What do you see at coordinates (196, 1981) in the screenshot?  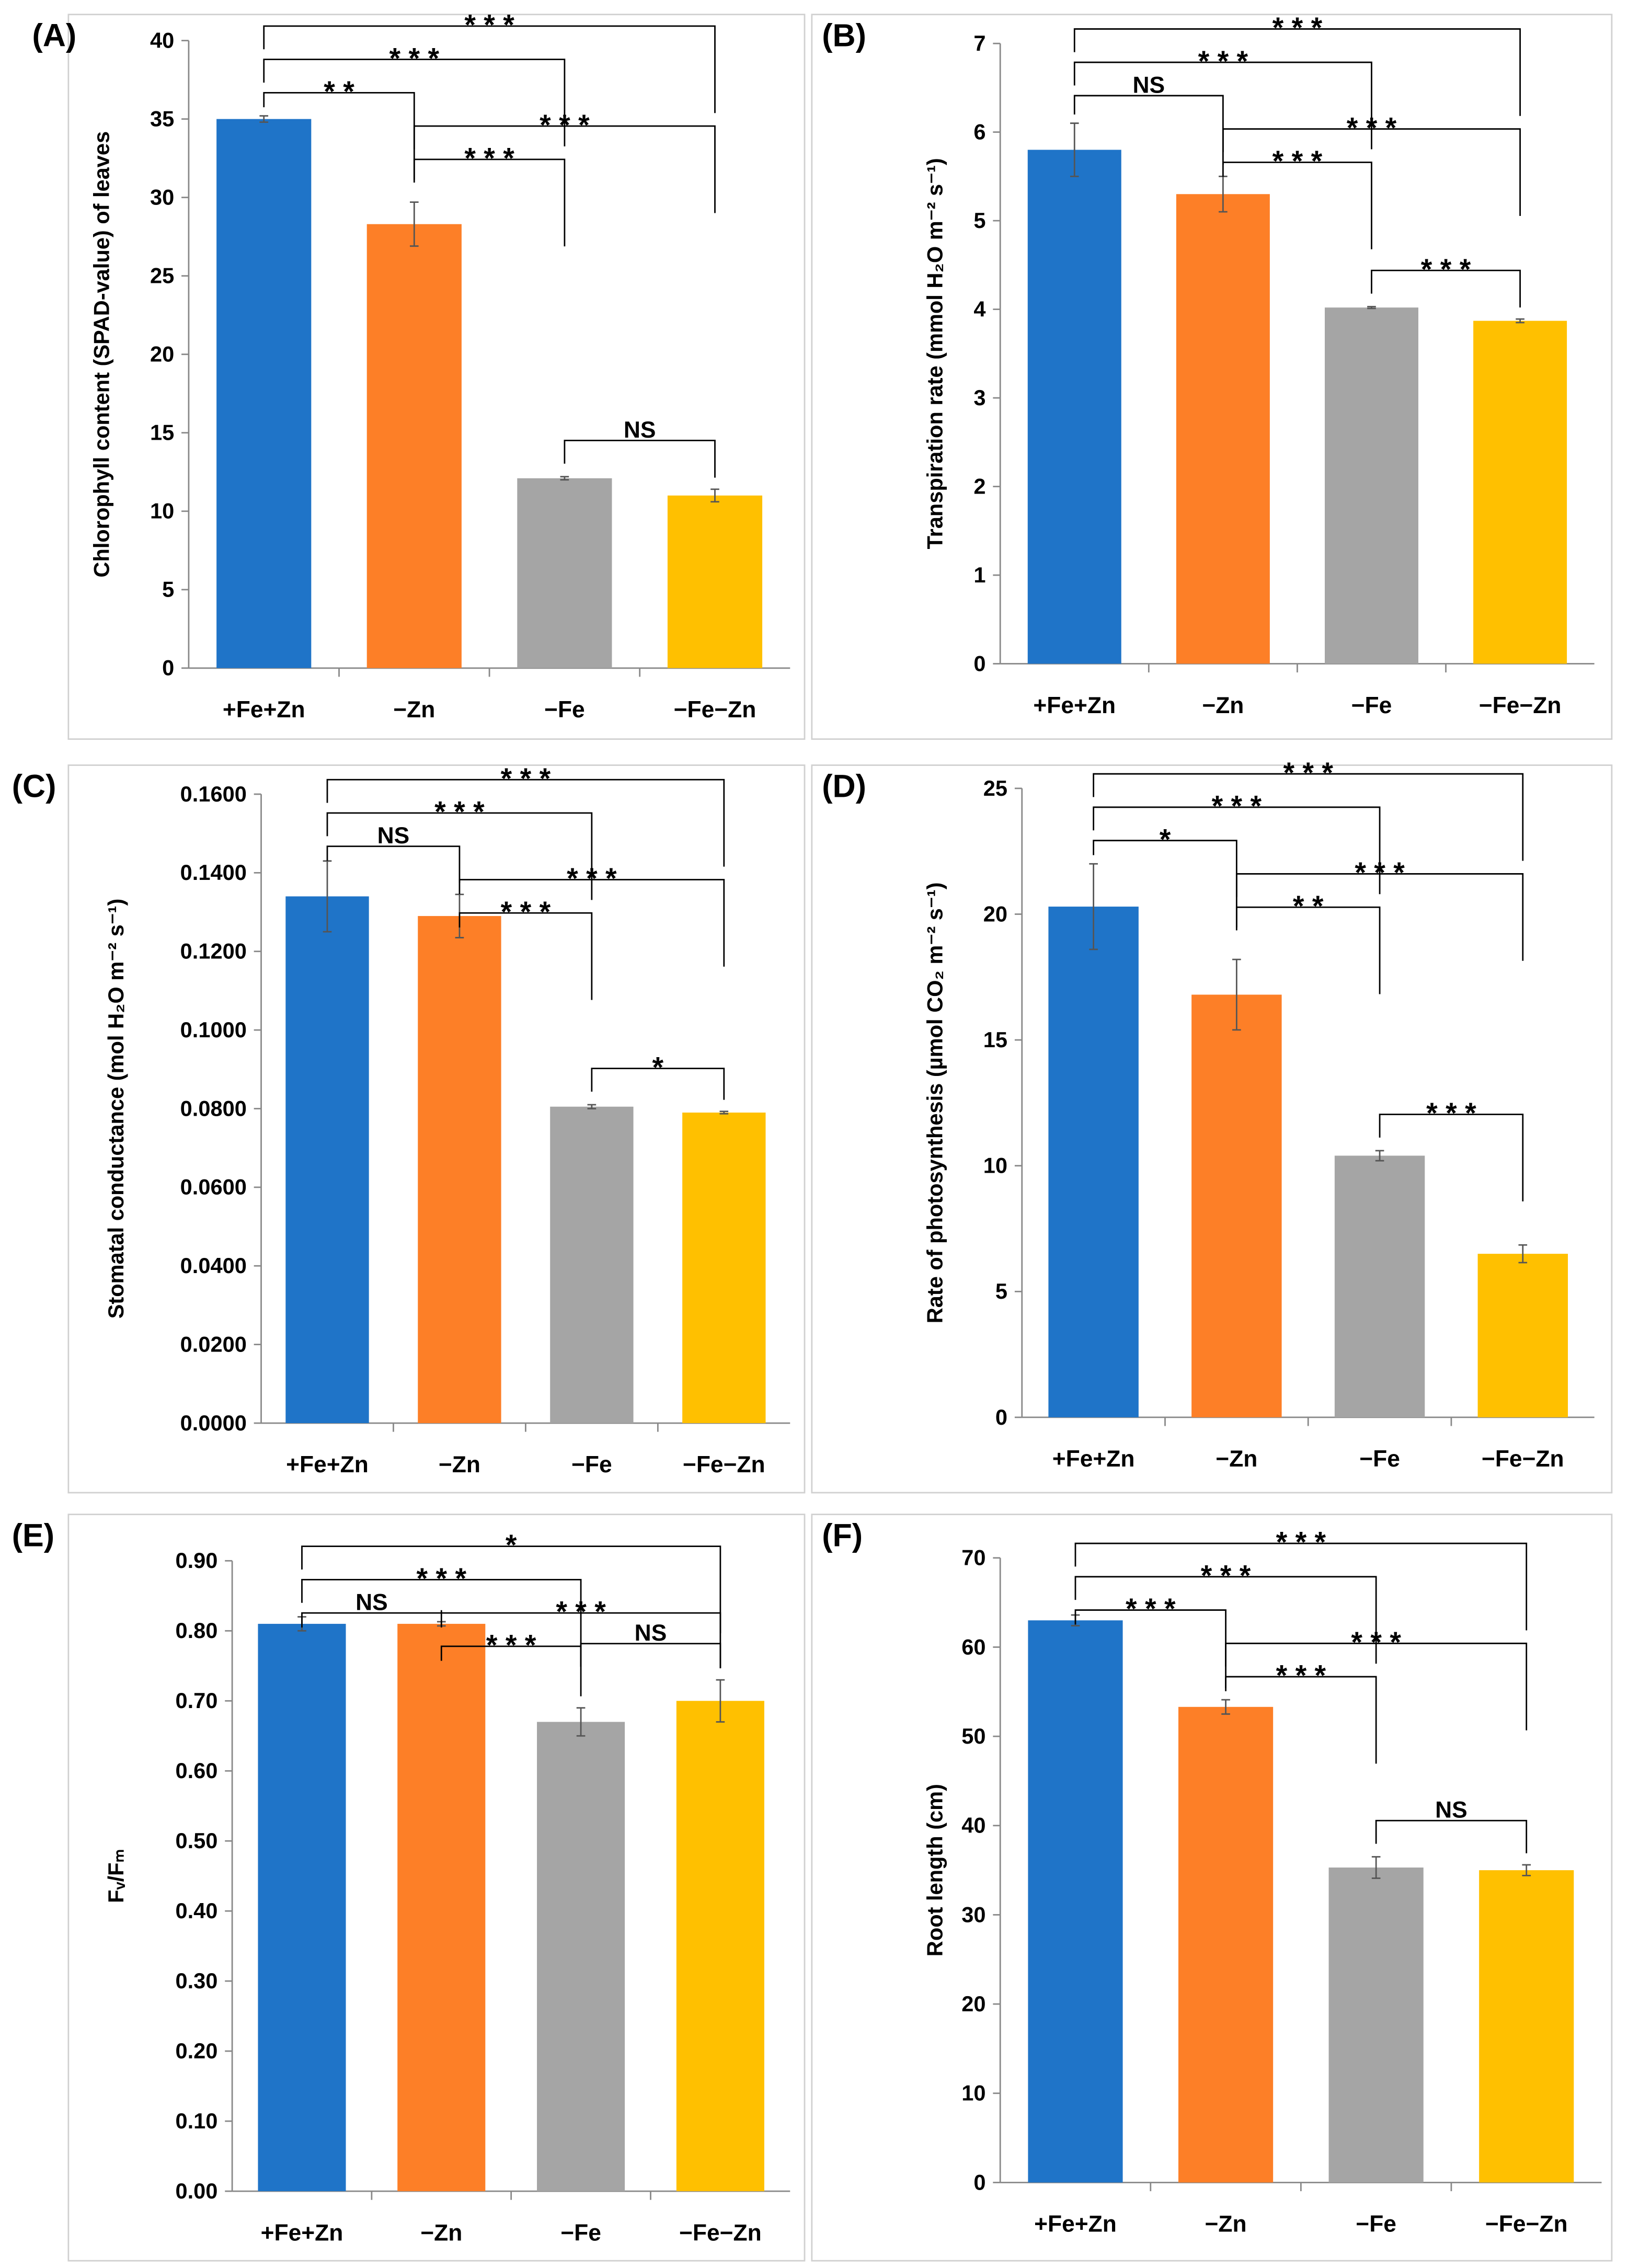 I see `y-tick-label: 0.30` at bounding box center [196, 1981].